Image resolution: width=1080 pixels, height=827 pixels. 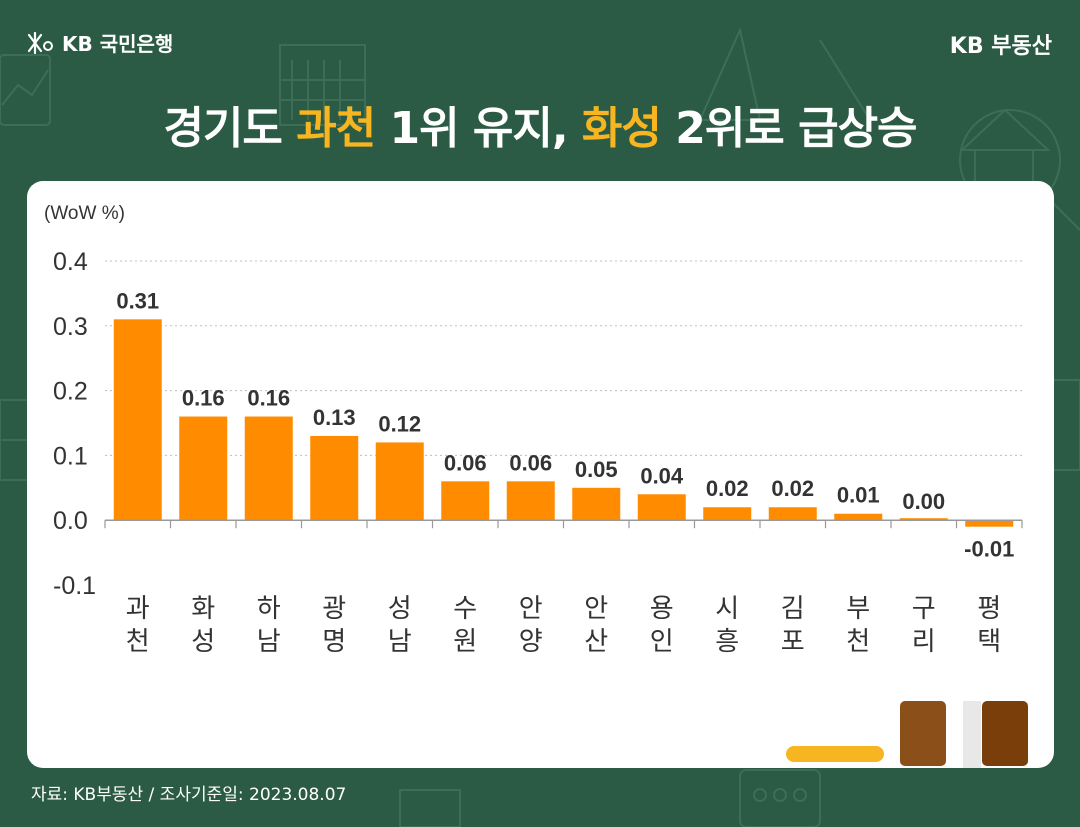 What do you see at coordinates (924, 609) in the screenshot?
I see `x-category-label: 구` at bounding box center [924, 609].